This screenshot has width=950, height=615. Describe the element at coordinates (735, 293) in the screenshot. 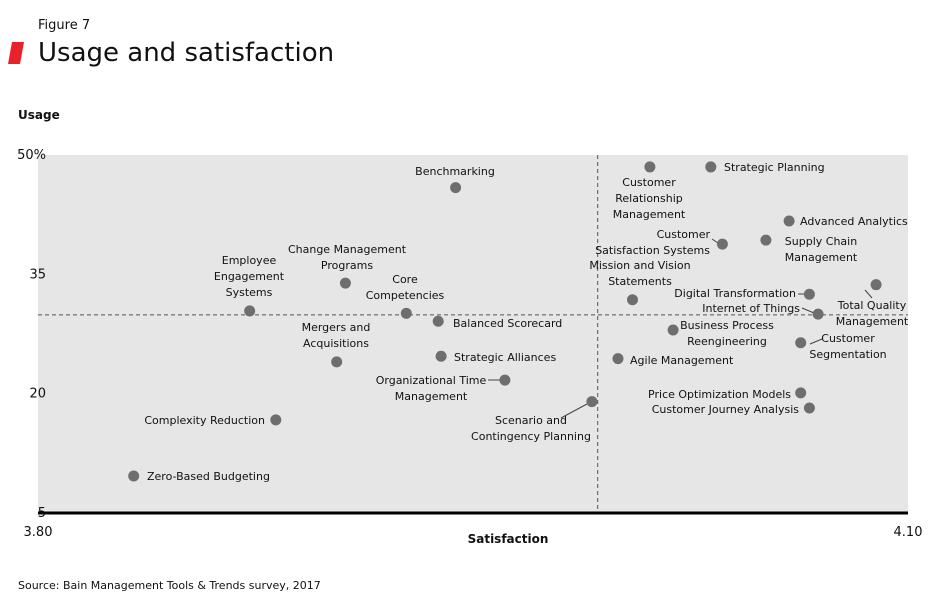

I see `point-label: Digital Transformation` at that location.